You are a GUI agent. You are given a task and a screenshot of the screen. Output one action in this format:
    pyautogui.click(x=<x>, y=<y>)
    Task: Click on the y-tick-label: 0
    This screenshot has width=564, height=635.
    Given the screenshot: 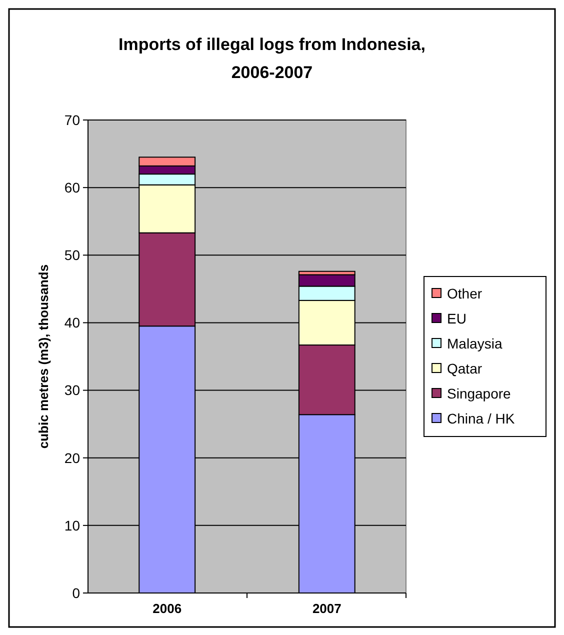 What is the action you would take?
    pyautogui.click(x=76, y=592)
    